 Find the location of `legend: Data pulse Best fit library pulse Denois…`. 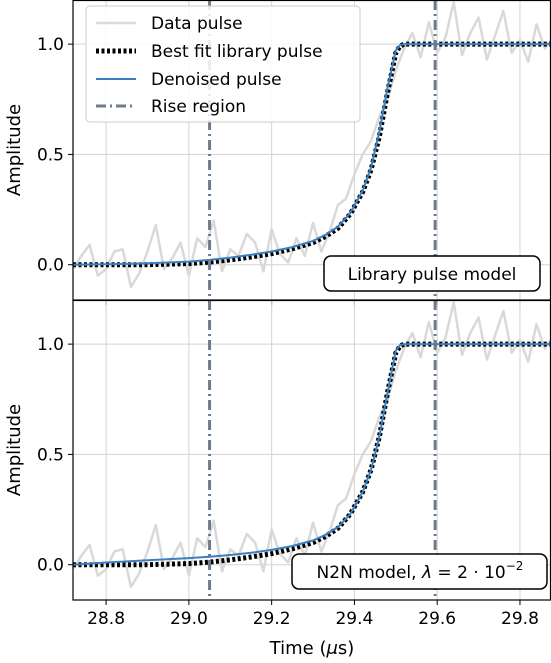

legend: Data pulse Best fit library pulse Denois… is located at coordinates (223, 64).